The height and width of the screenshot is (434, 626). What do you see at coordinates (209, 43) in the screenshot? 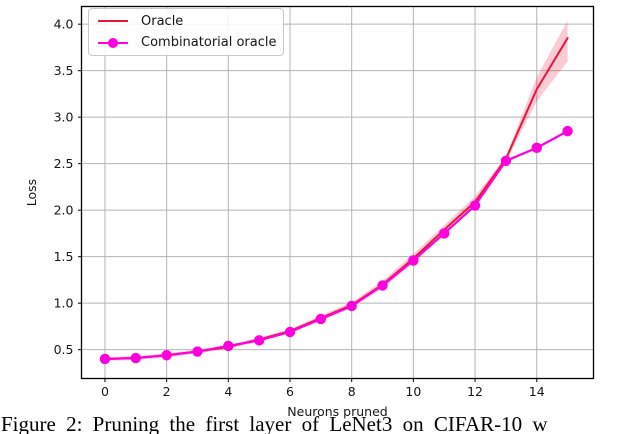
I see `legend-label-combinatorial-oracle: Combinatorial oracle` at bounding box center [209, 43].